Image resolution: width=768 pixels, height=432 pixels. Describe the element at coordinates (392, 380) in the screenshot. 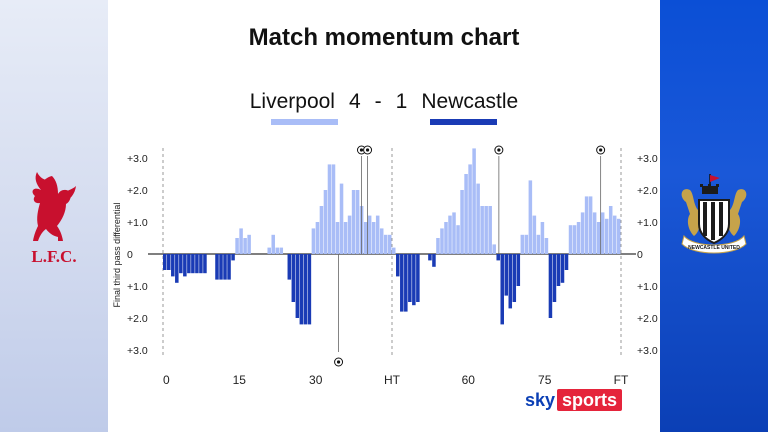

I see `x-tick-label: HT` at that location.